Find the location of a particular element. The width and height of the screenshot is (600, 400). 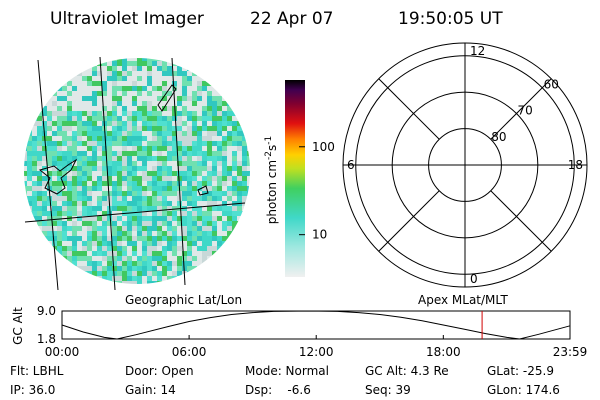

colorbar-tick-label: 100 is located at coordinates (323, 147).